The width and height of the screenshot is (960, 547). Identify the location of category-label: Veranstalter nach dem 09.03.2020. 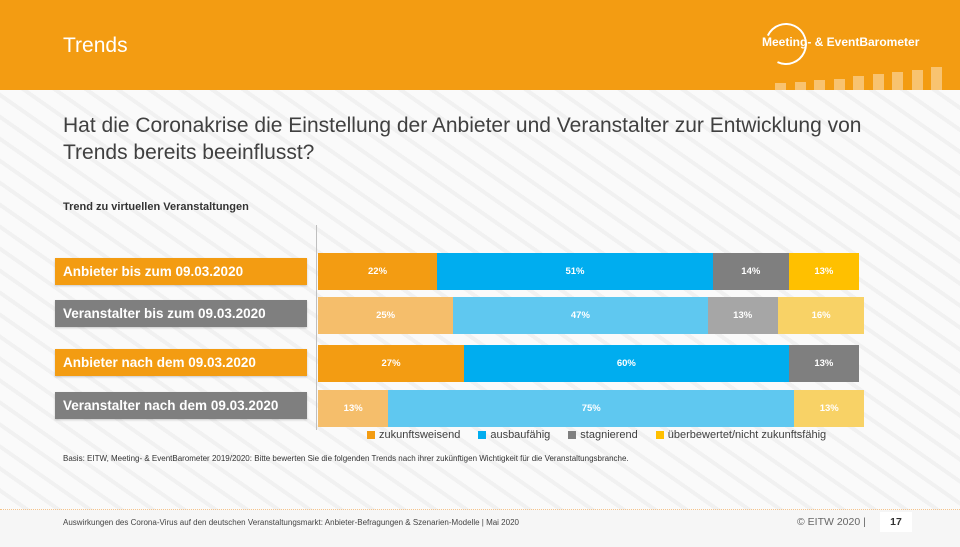
(181, 405).